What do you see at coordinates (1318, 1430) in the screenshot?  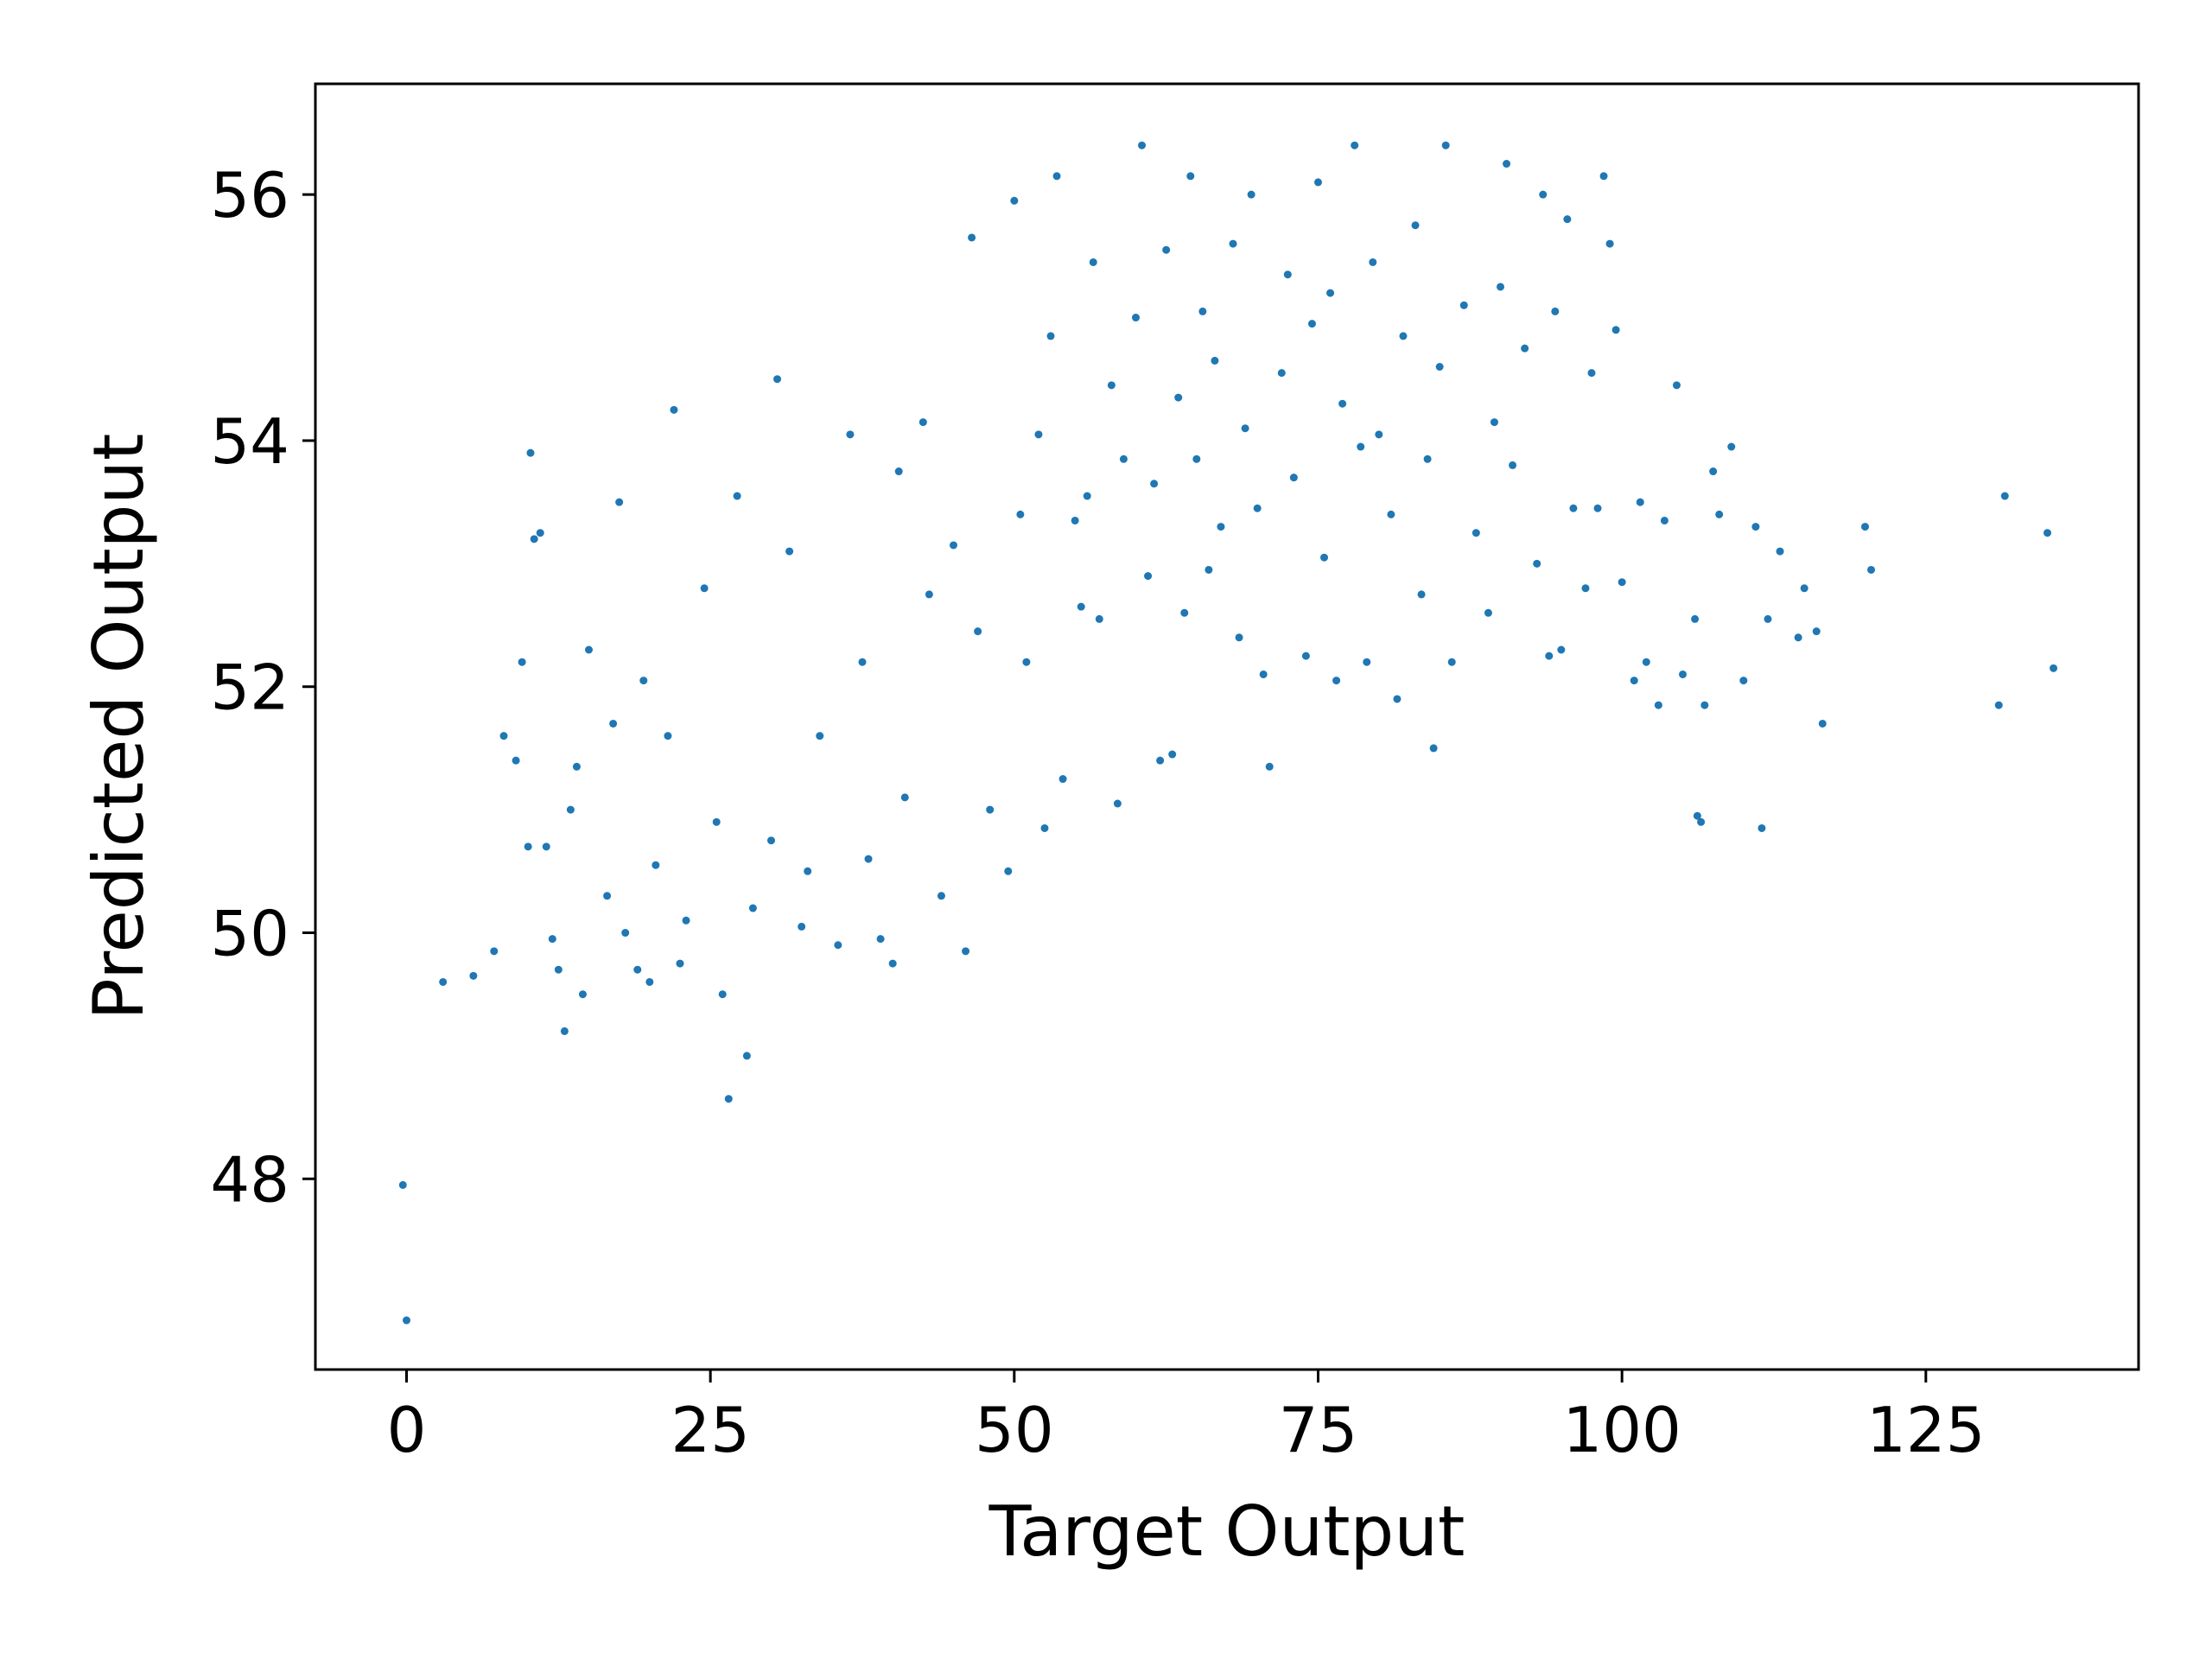 I see `x-tick-label: 75` at bounding box center [1318, 1430].